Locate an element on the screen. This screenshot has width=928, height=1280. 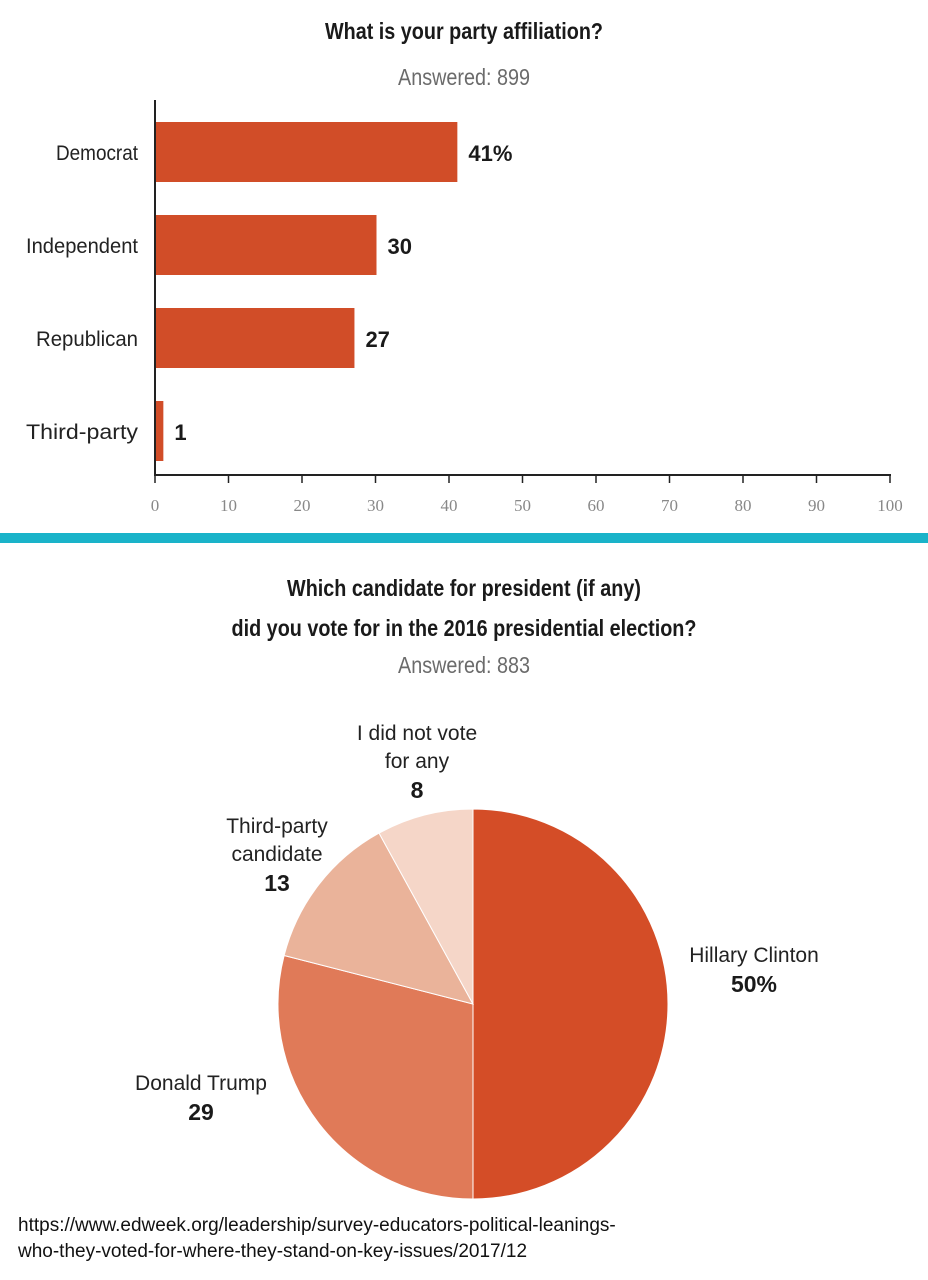
pie-chart-answered: Answered: 883 is located at coordinates (464, 665).